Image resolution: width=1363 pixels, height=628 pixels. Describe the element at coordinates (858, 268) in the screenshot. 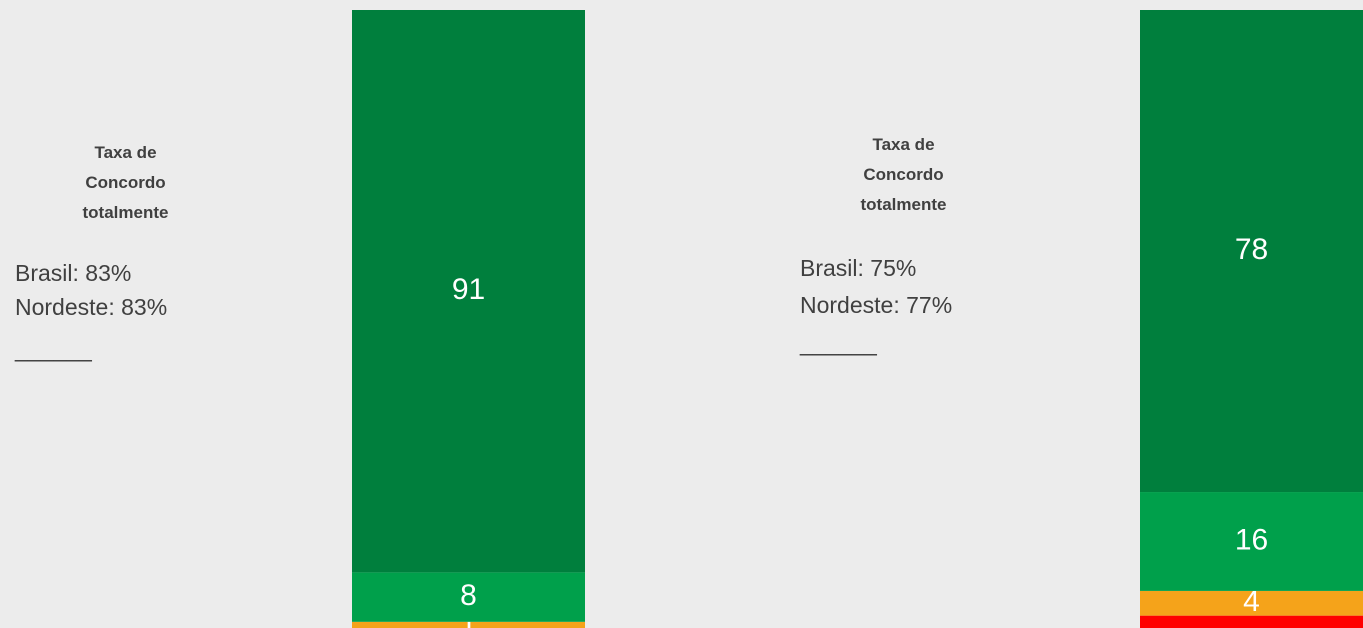

I see `annotation: Brasil: 75%` at that location.